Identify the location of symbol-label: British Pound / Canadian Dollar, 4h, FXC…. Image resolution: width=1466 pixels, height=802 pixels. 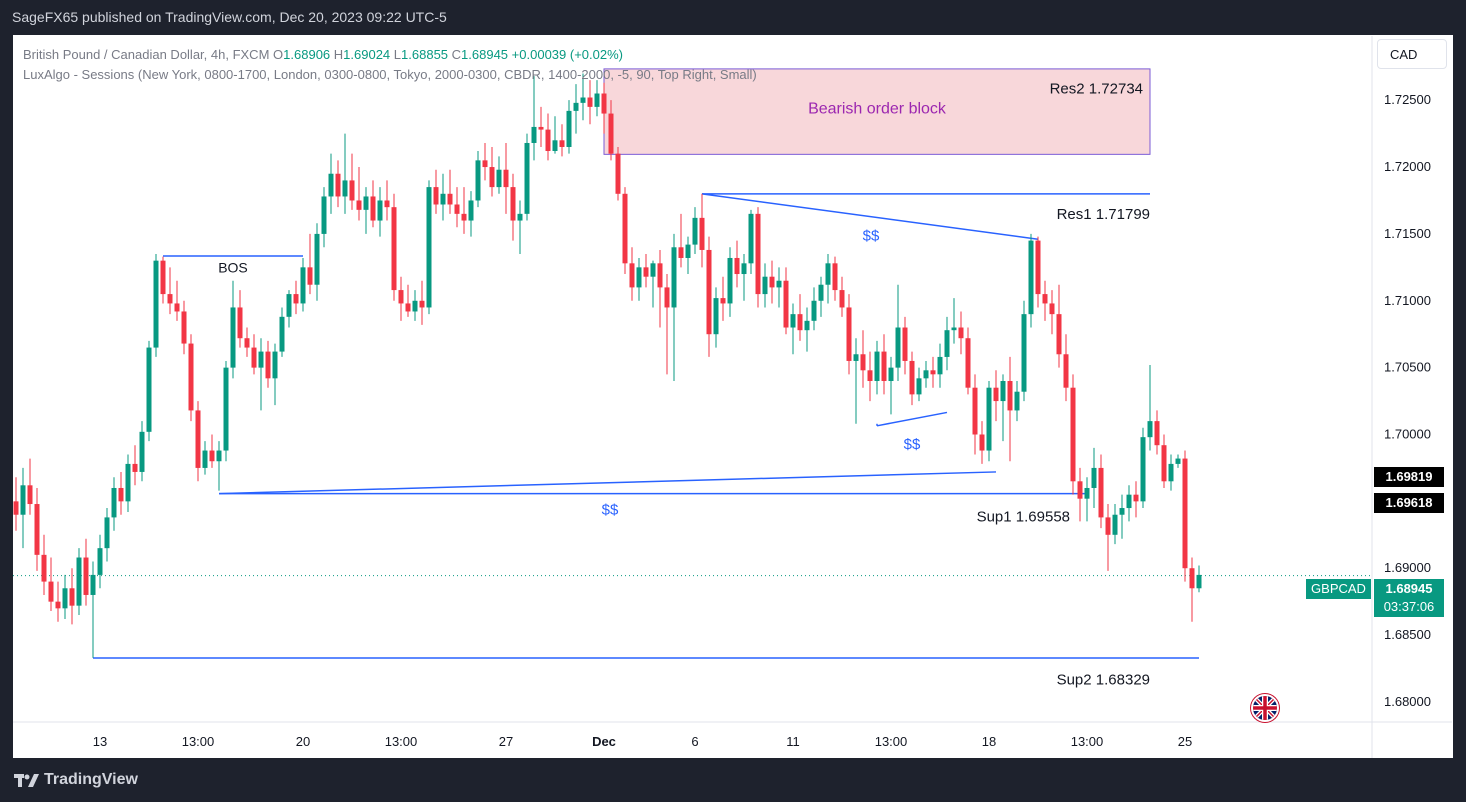
(146, 54).